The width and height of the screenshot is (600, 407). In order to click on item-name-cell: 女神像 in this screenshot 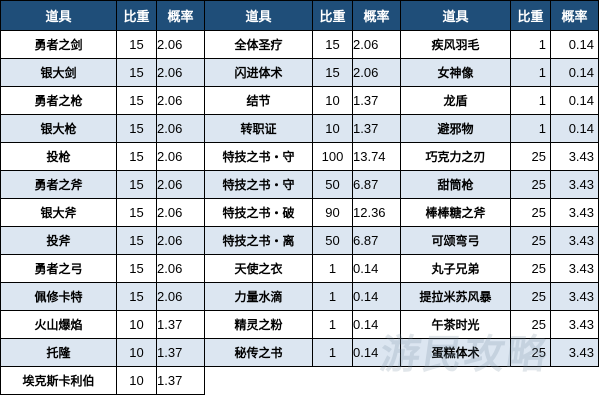, I will do `click(455, 72)`.